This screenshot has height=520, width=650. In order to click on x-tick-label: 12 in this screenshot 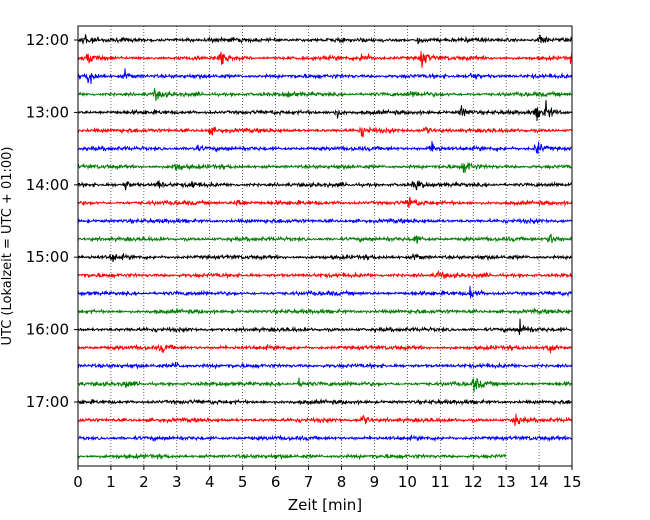, I will do `click(473, 482)`.